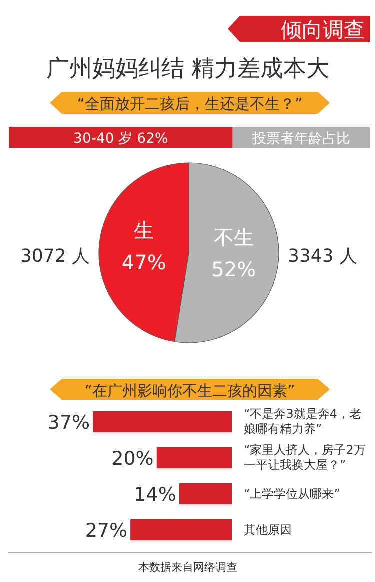 The width and height of the screenshot is (375, 582). What do you see at coordinates (155, 495) in the screenshot?
I see `data-label: 14%` at bounding box center [155, 495].